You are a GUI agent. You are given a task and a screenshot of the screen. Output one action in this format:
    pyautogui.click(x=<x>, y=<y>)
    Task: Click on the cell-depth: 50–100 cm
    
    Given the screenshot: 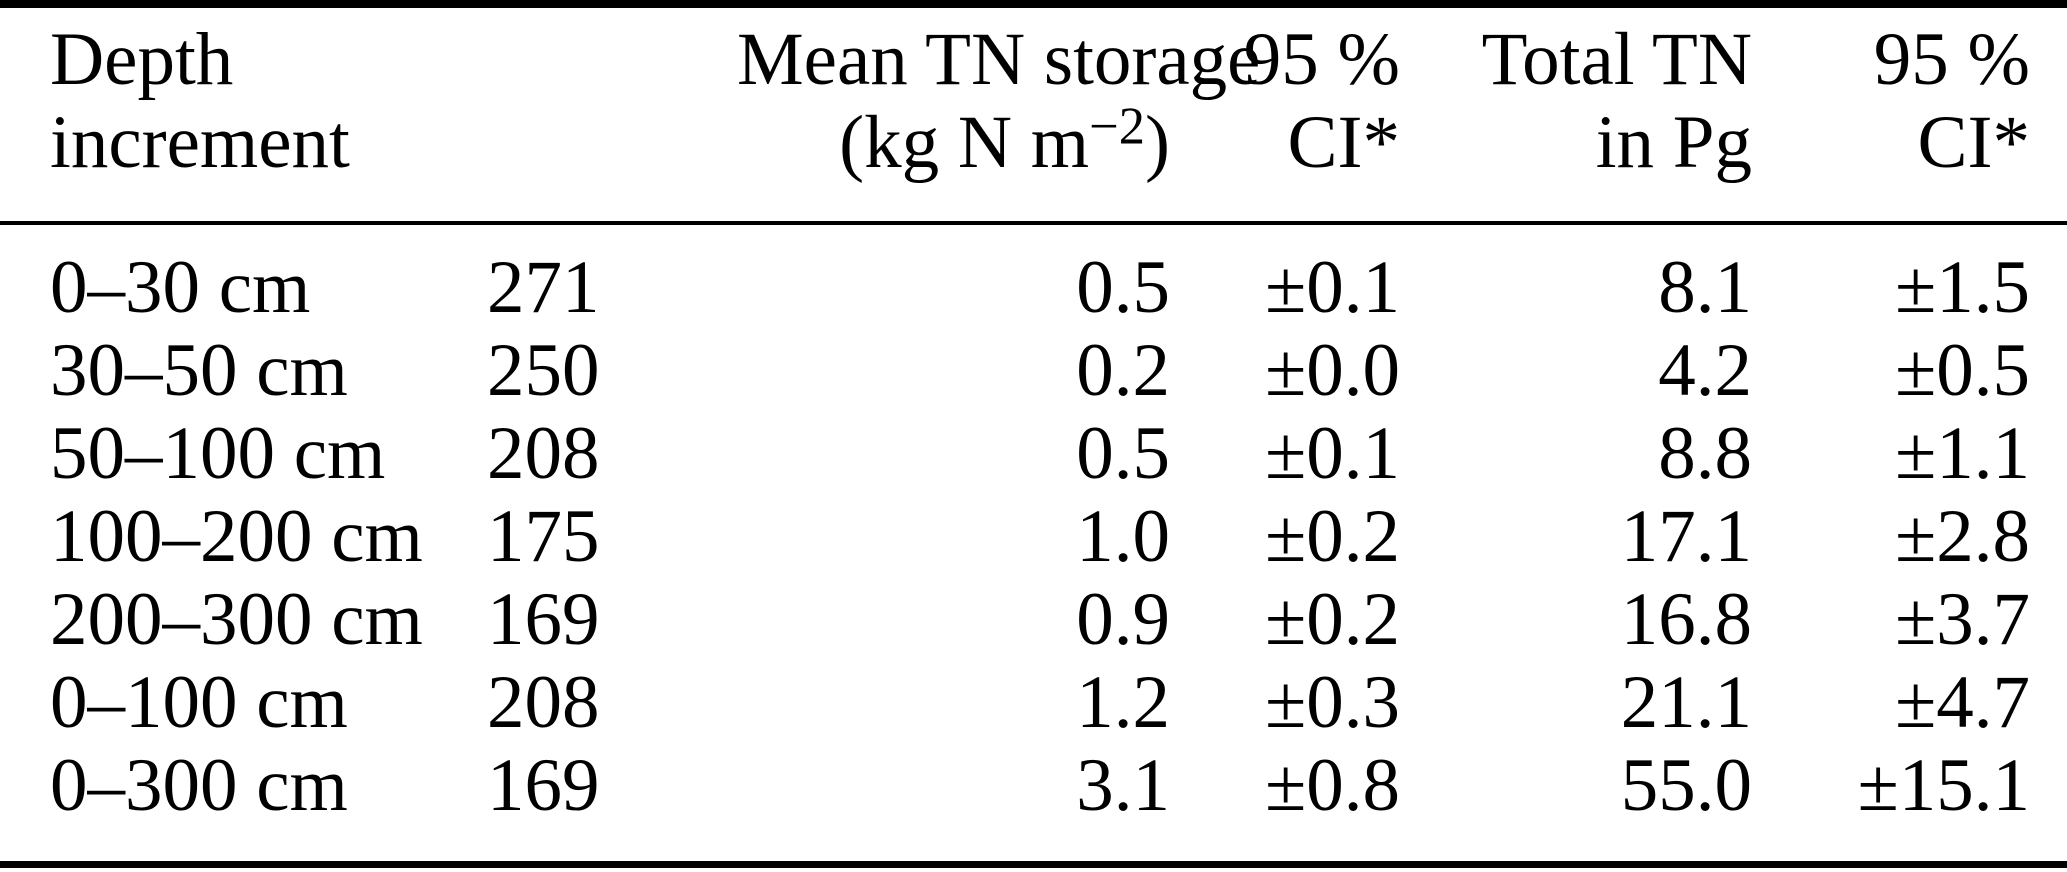 What is the action you would take?
    pyautogui.click(x=218, y=453)
    